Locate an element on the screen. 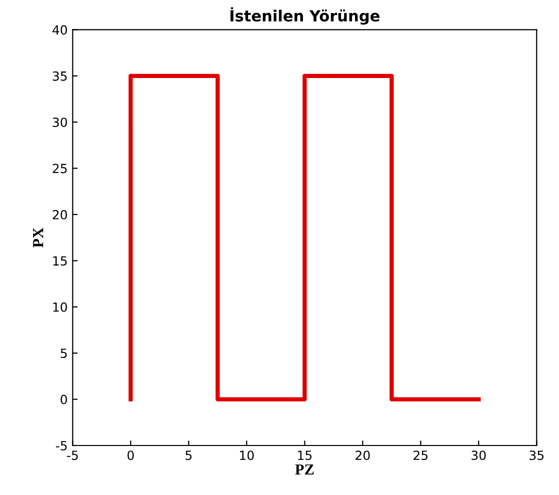  y-tick-label: 40 is located at coordinates (59, 30).